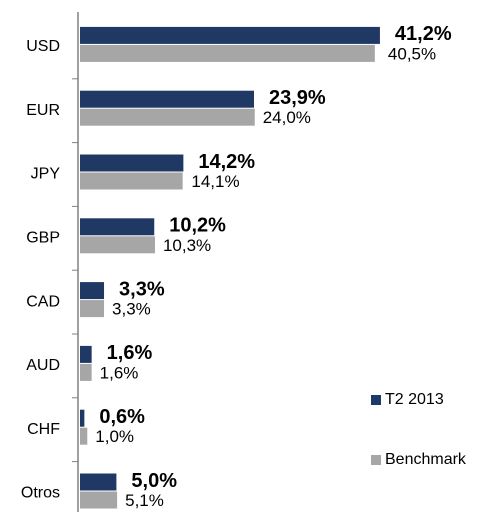 This screenshot has width=487, height=518. What do you see at coordinates (43, 238) in the screenshot?
I see `category-label: GBP` at bounding box center [43, 238].